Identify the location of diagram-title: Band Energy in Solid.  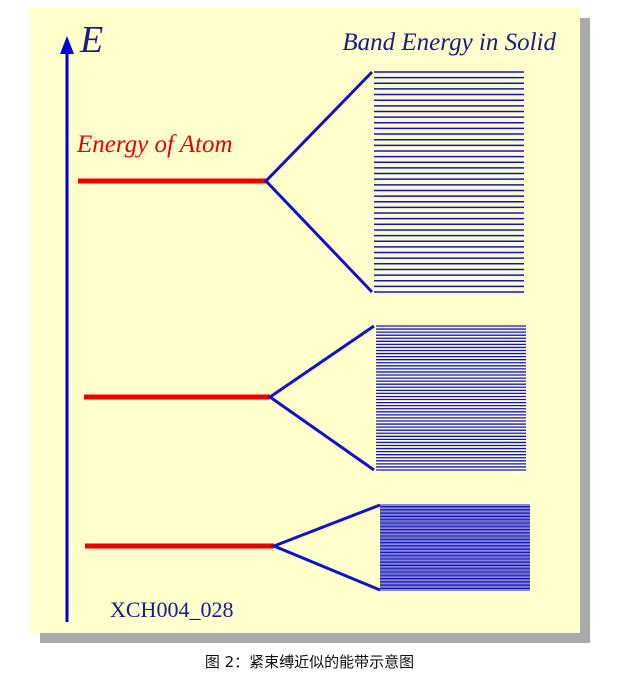
(449, 42).